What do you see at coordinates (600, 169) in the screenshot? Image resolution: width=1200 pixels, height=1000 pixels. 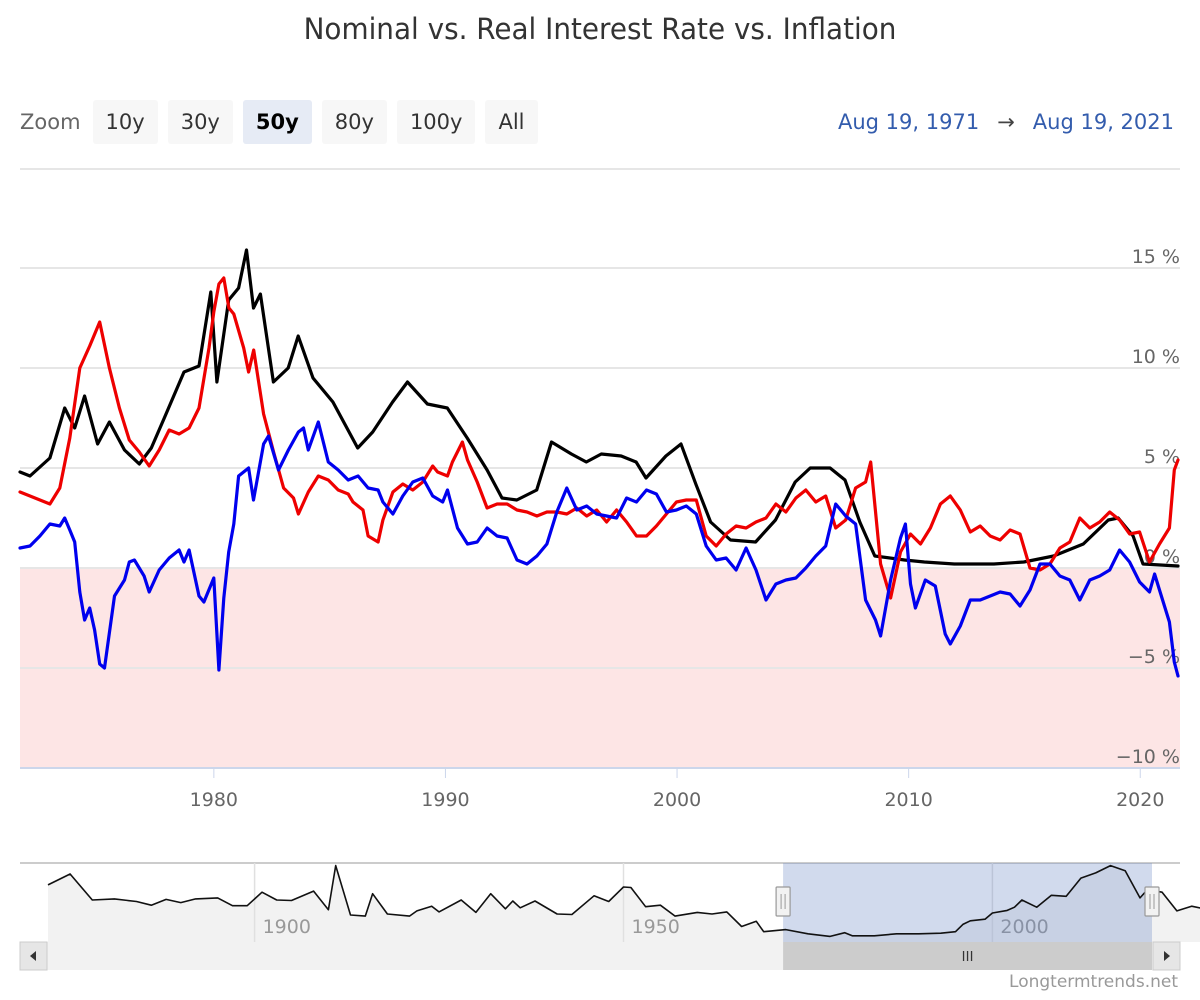 I see `header-divider` at bounding box center [600, 169].